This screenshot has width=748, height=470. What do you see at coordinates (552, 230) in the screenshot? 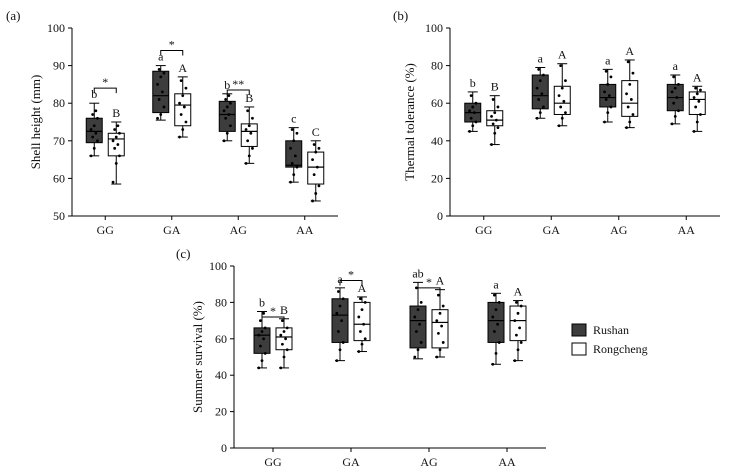
I see `x-tick-label-ga: GA` at bounding box center [552, 230].